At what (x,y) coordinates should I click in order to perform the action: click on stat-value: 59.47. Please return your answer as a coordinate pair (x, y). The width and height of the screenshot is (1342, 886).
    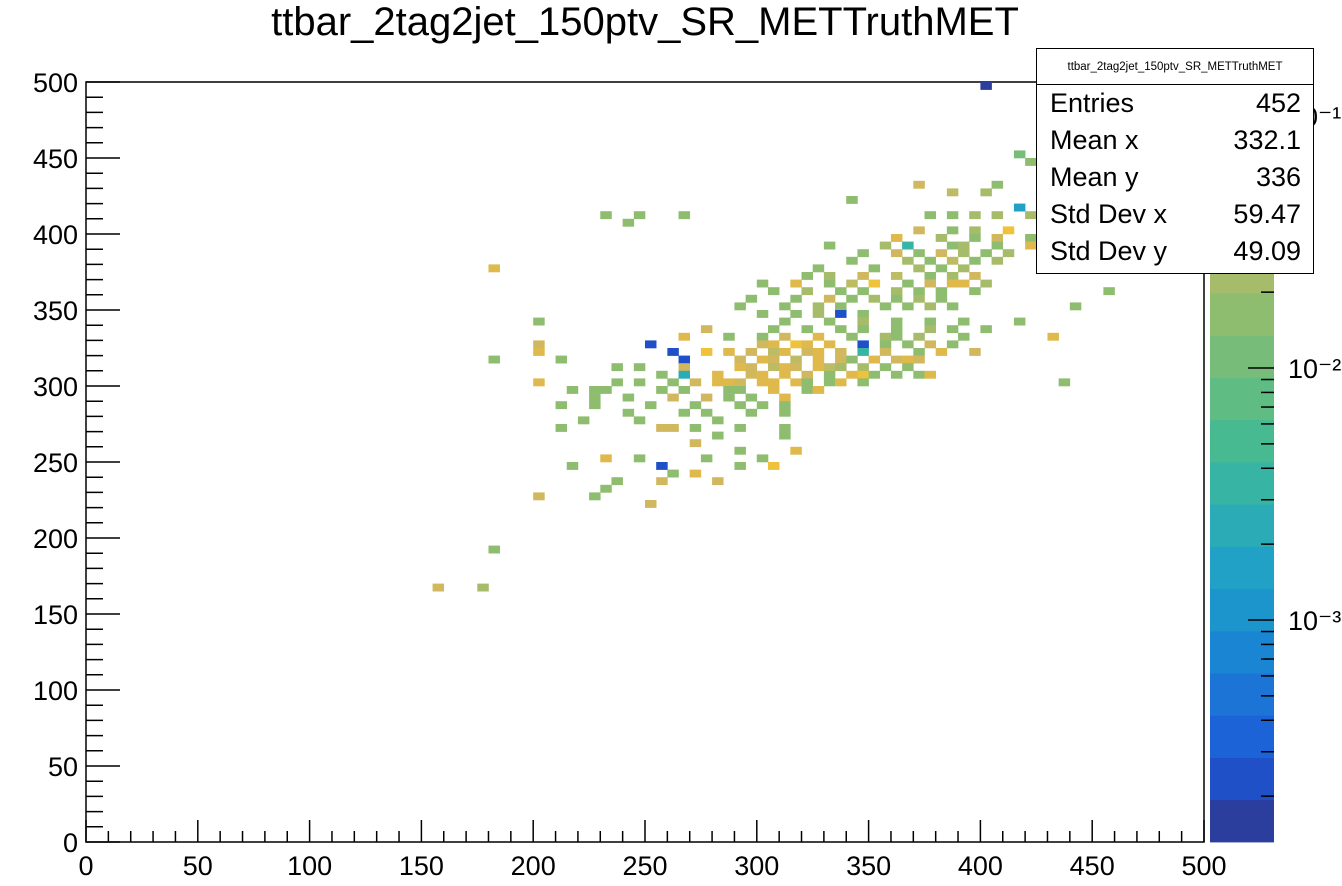
    Looking at the image, I should click on (1267, 214).